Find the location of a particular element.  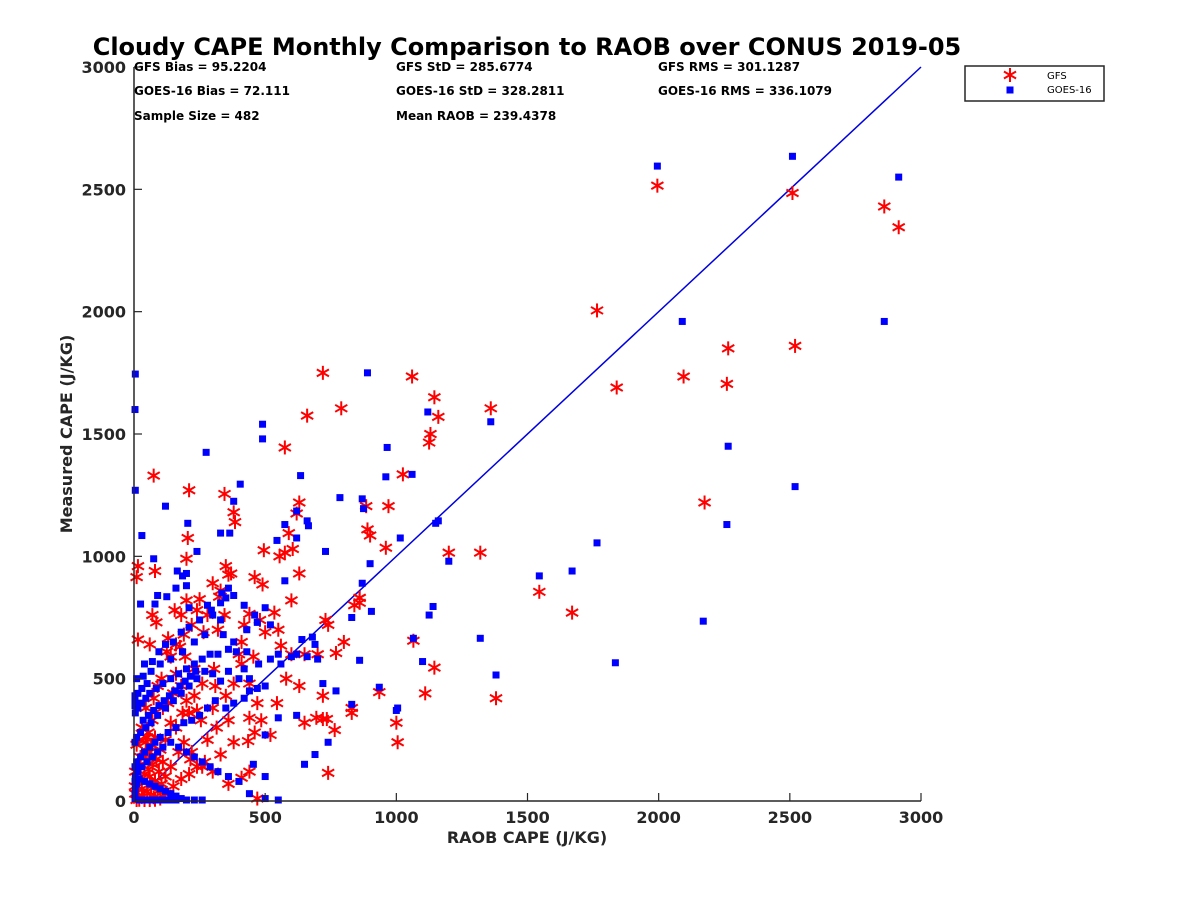

legend-gfs-marker is located at coordinates (1010, 75).